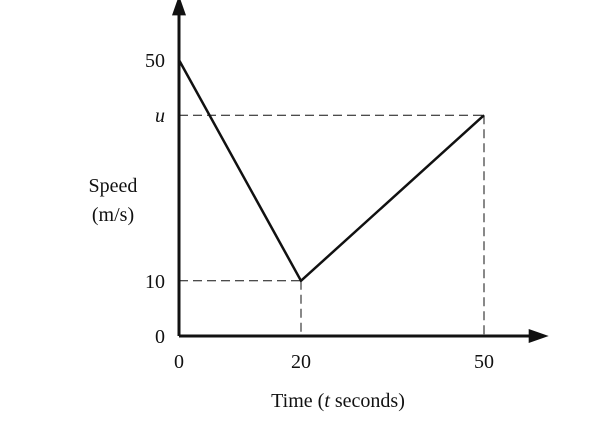  Describe the element at coordinates (155, 282) in the screenshot. I see `y-tick-label-10: 10` at that location.